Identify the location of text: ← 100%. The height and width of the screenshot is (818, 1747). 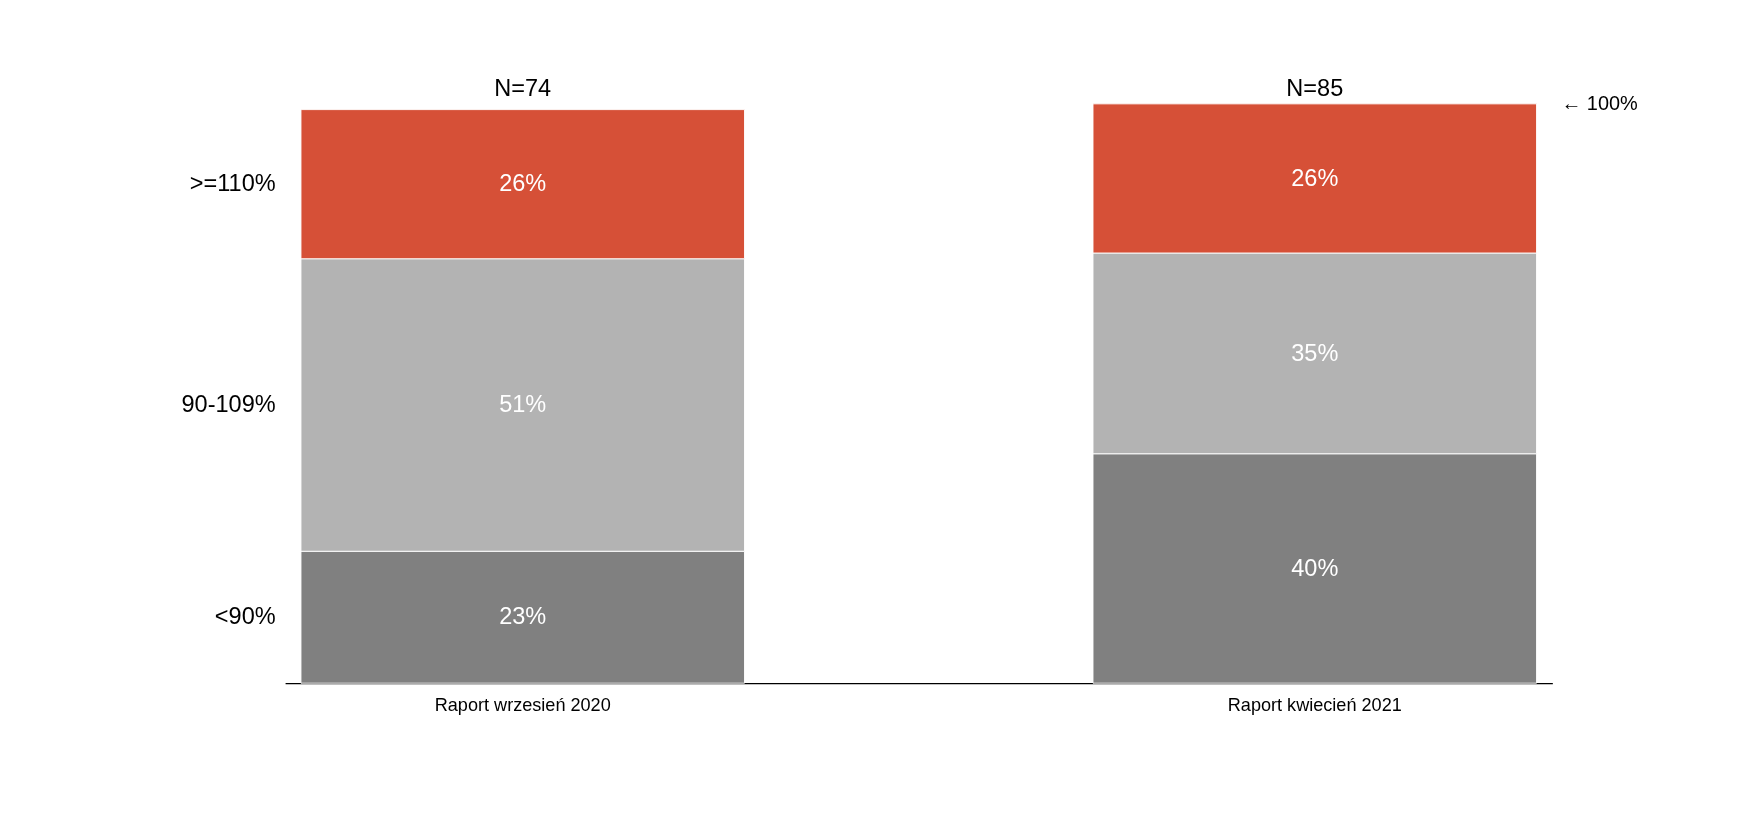
(1599, 103).